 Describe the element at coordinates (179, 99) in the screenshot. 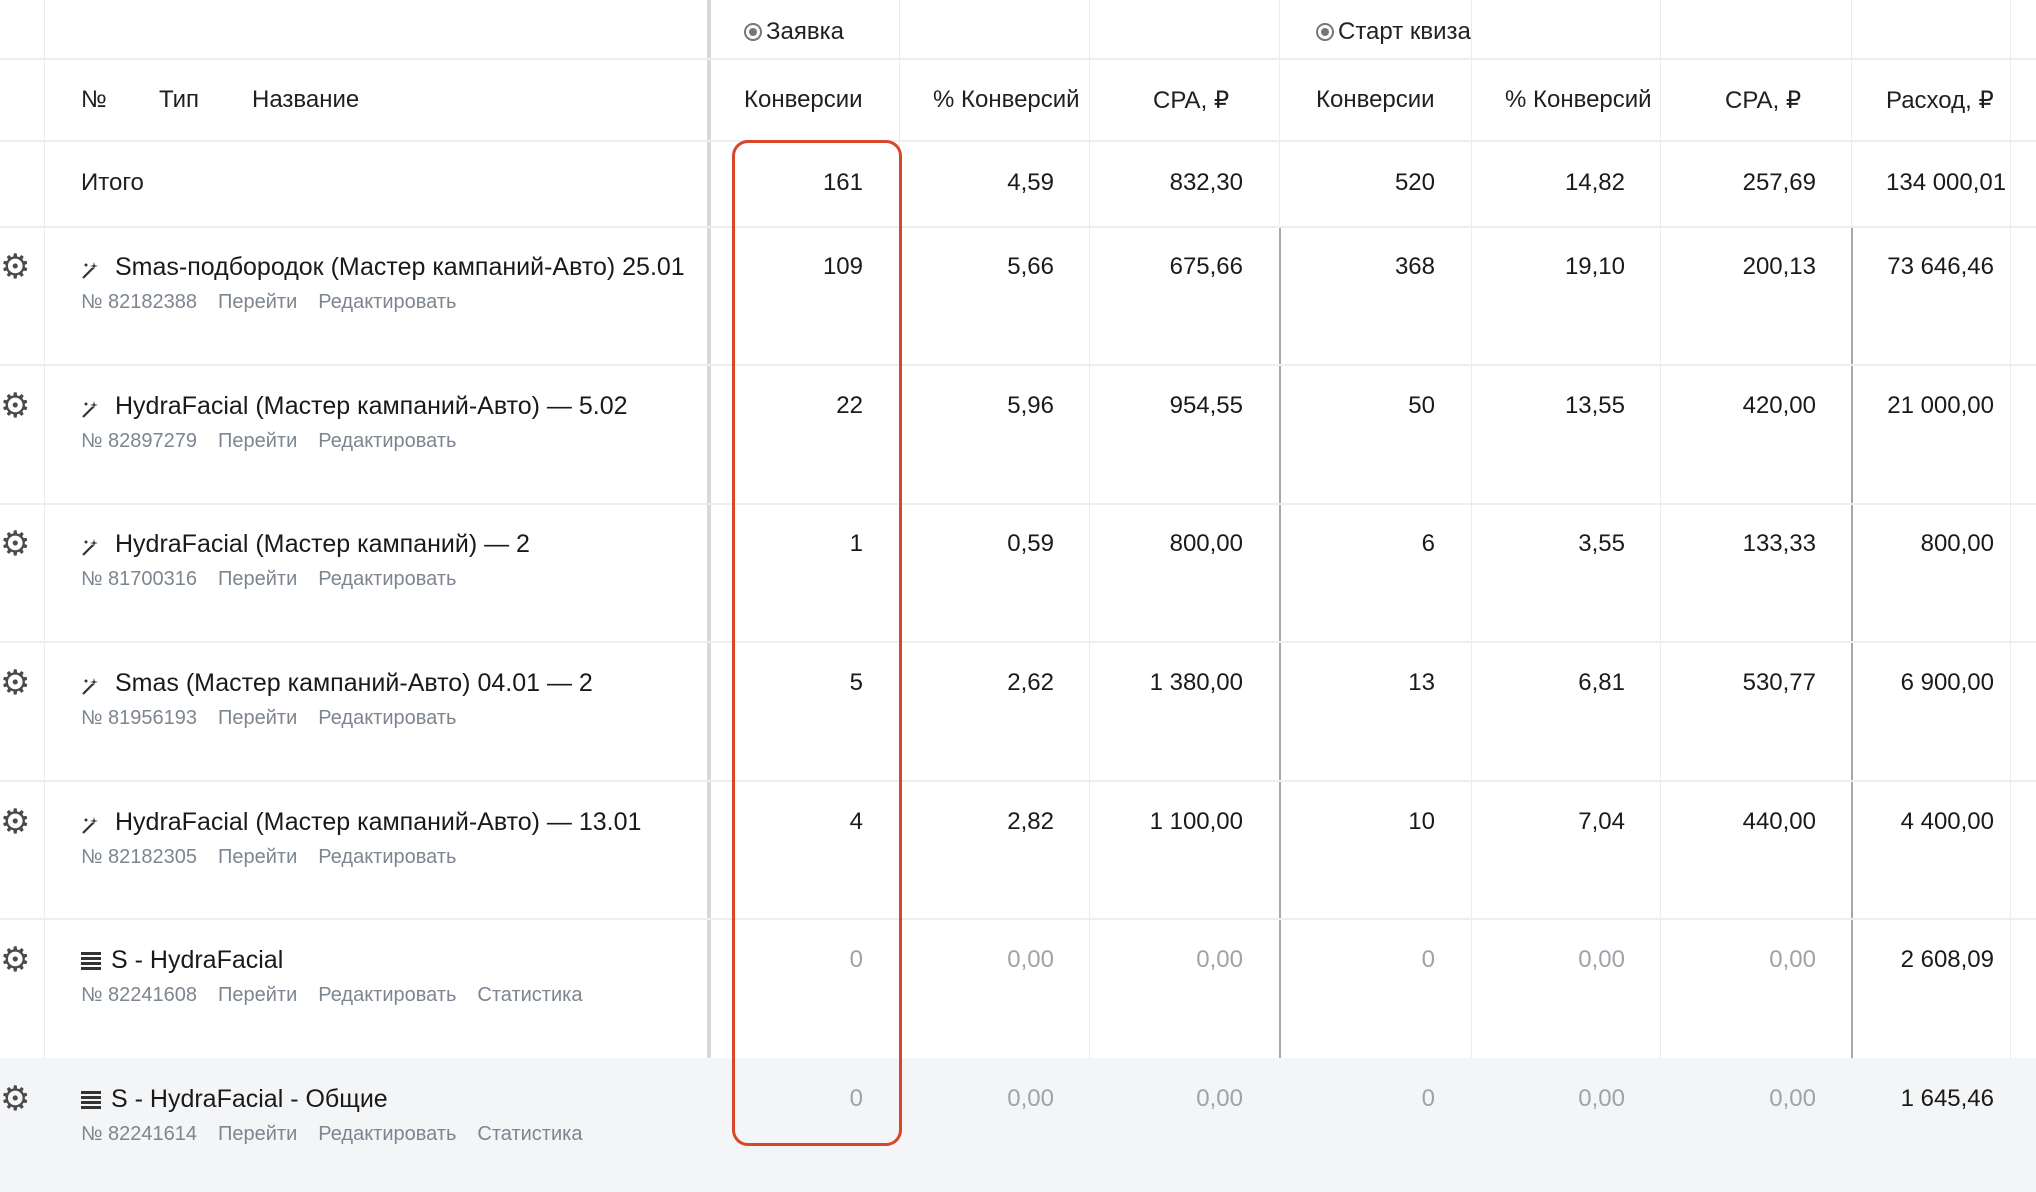

I see `header-type: Тип` at that location.